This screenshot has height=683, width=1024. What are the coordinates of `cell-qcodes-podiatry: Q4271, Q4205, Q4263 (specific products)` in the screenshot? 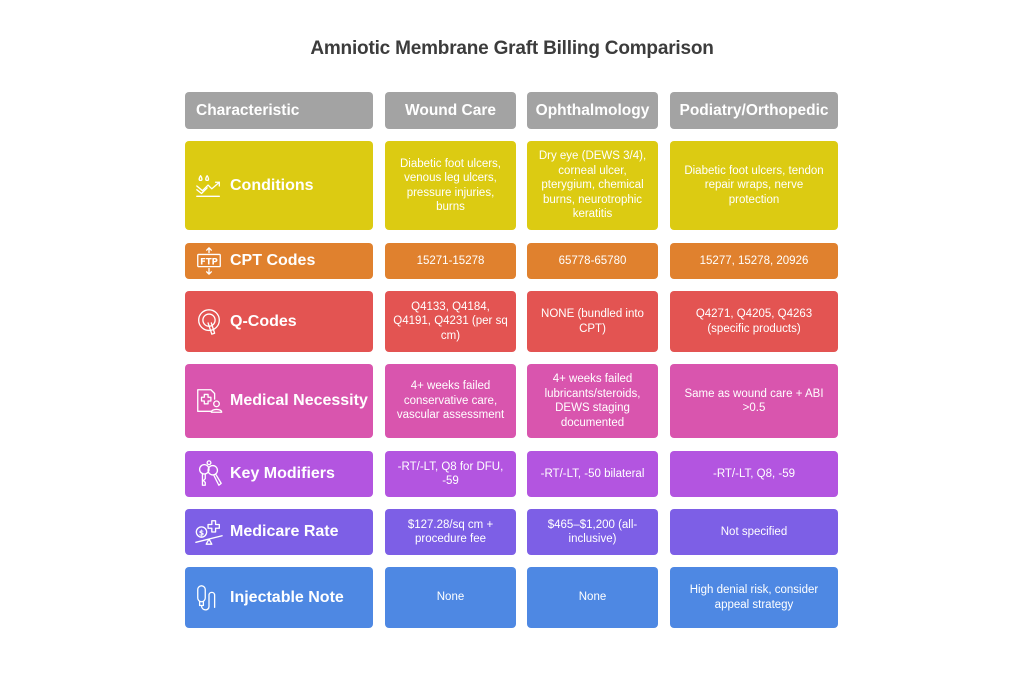 It's located at (754, 321).